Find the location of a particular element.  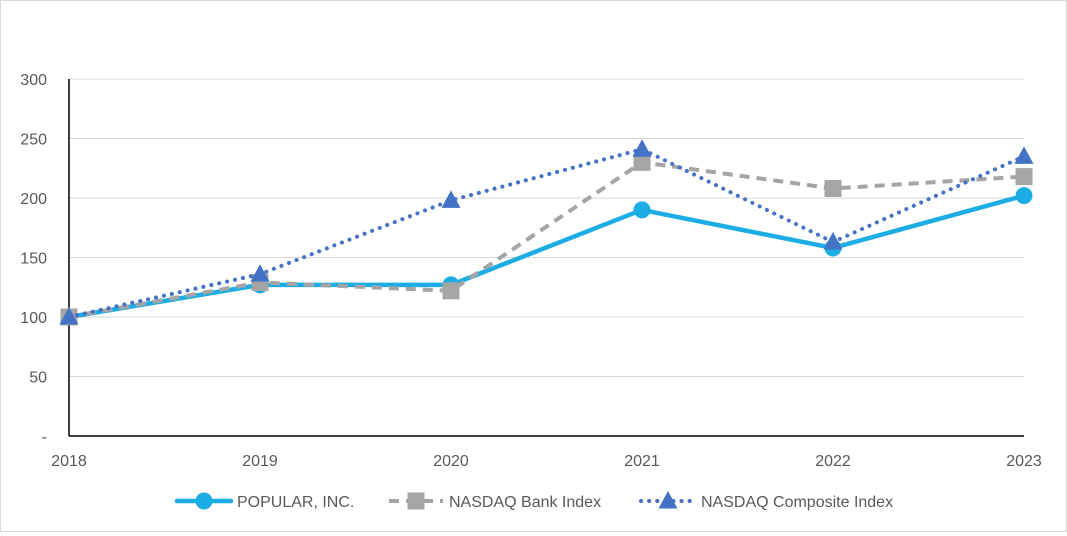

y-tick-label: 250 is located at coordinates (33, 140).